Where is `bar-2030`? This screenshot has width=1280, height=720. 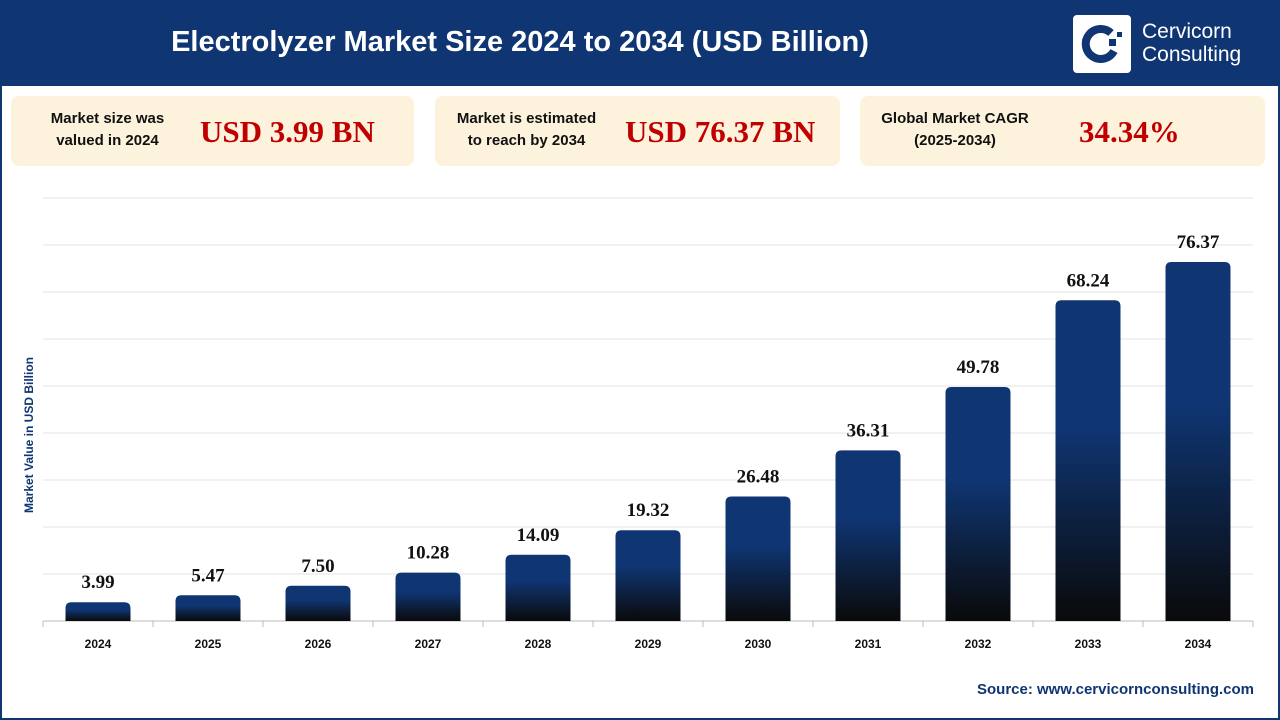 bar-2030 is located at coordinates (758, 558).